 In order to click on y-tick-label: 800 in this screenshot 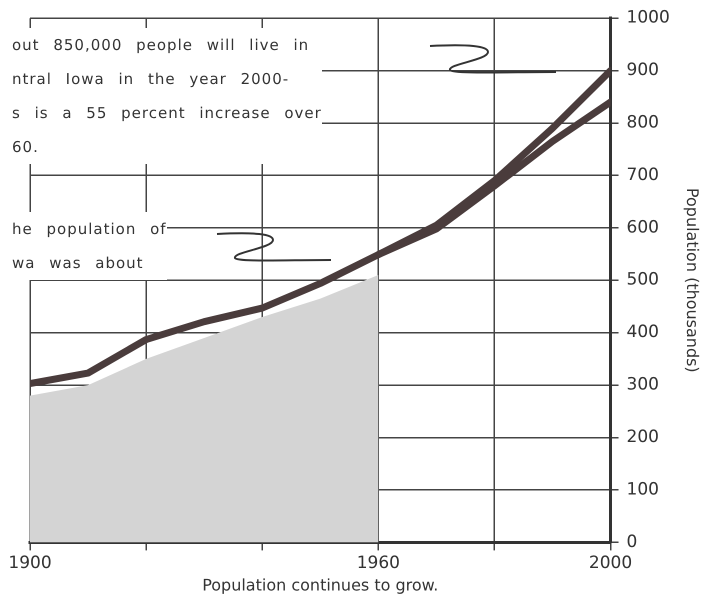, I will do `click(642, 122)`.